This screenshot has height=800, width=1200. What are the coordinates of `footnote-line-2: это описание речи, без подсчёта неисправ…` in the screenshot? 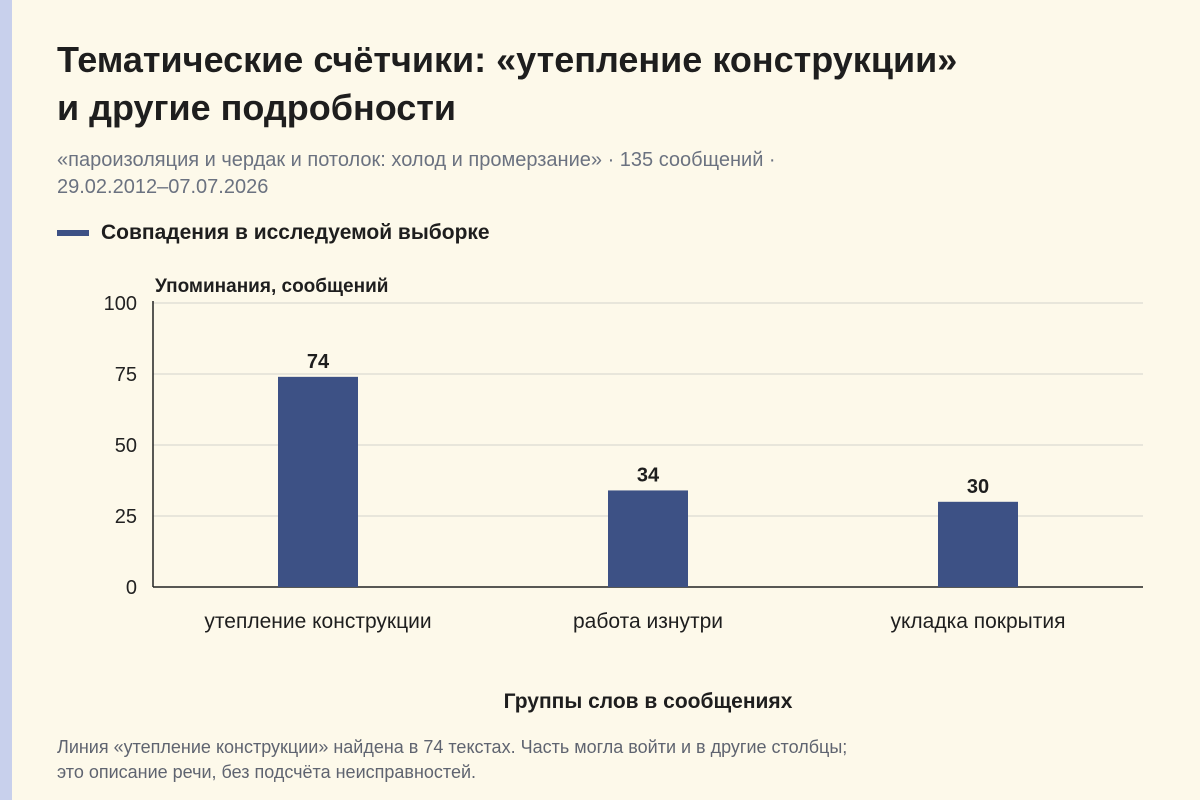 It's located at (267, 772).